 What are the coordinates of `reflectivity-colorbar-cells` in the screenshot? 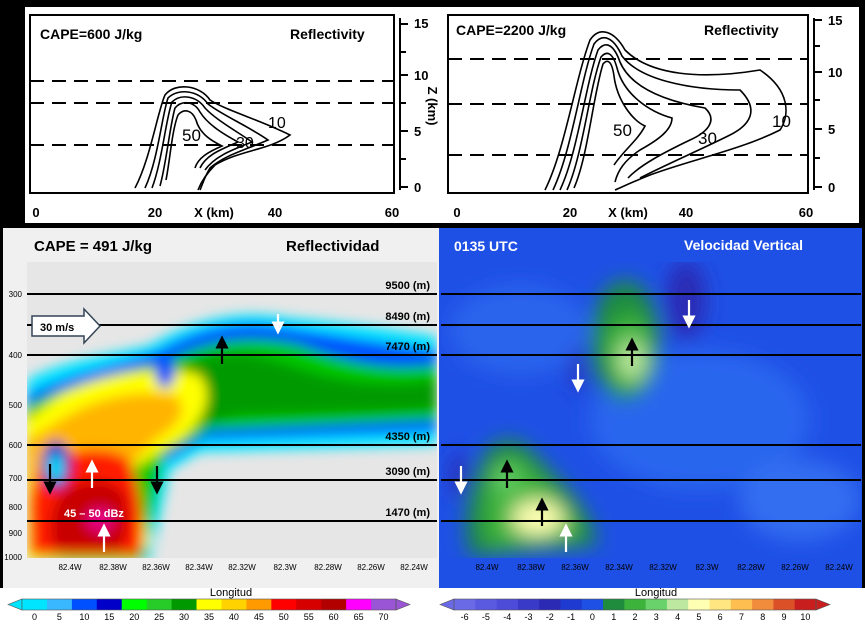 It's located at (209, 604).